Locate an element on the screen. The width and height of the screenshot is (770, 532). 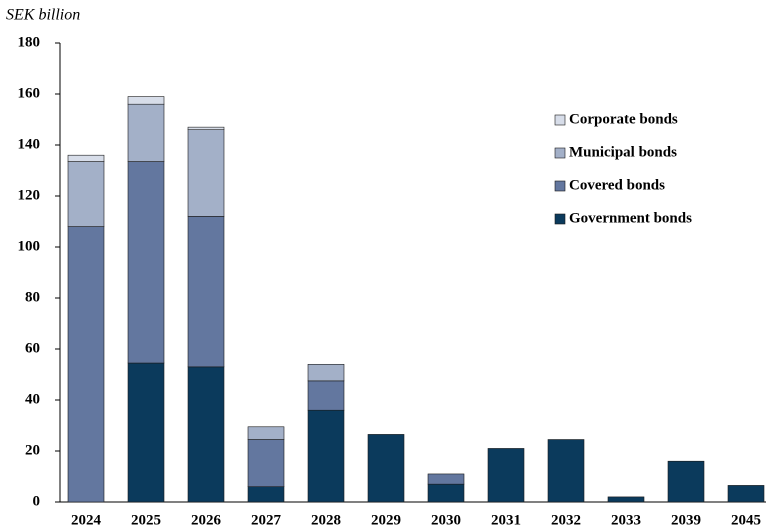
legend-label: Municipal bonds is located at coordinates (623, 152).